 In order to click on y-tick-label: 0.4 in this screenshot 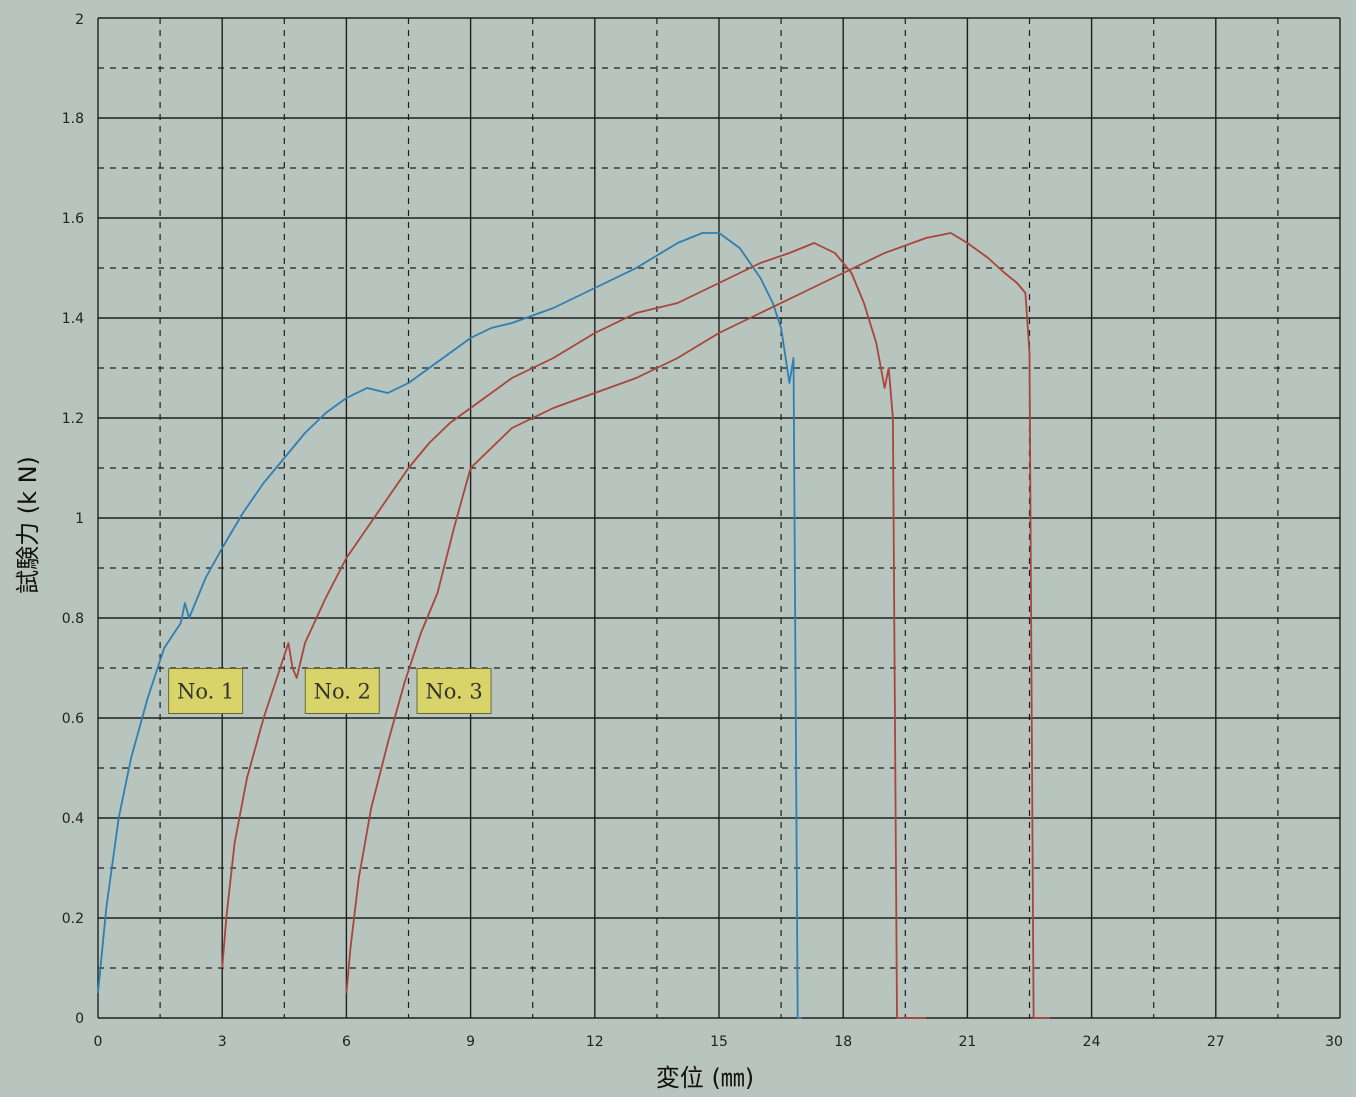, I will do `click(73, 819)`.